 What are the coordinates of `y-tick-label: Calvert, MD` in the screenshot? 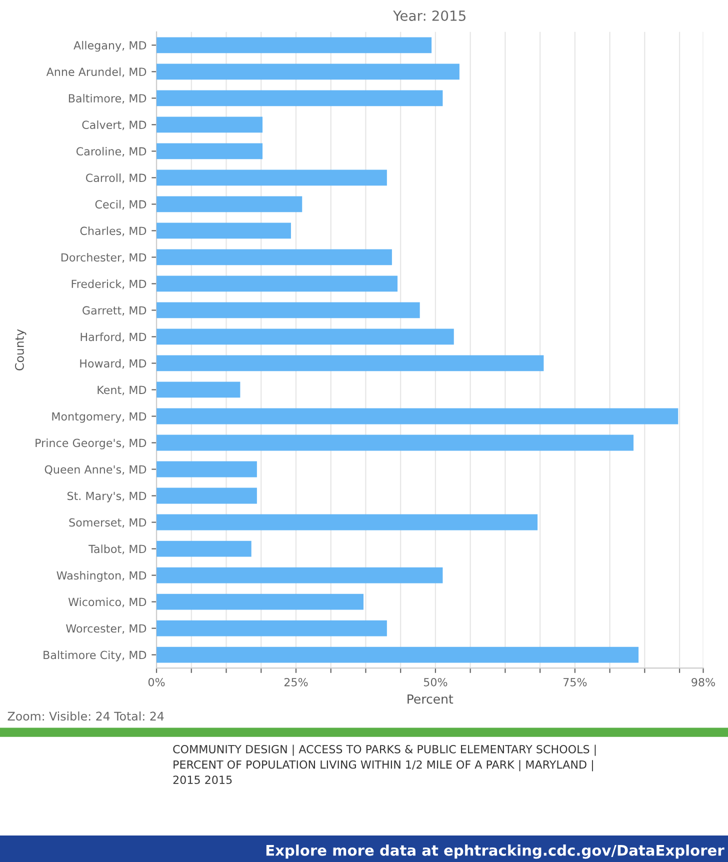 It's located at (114, 125).